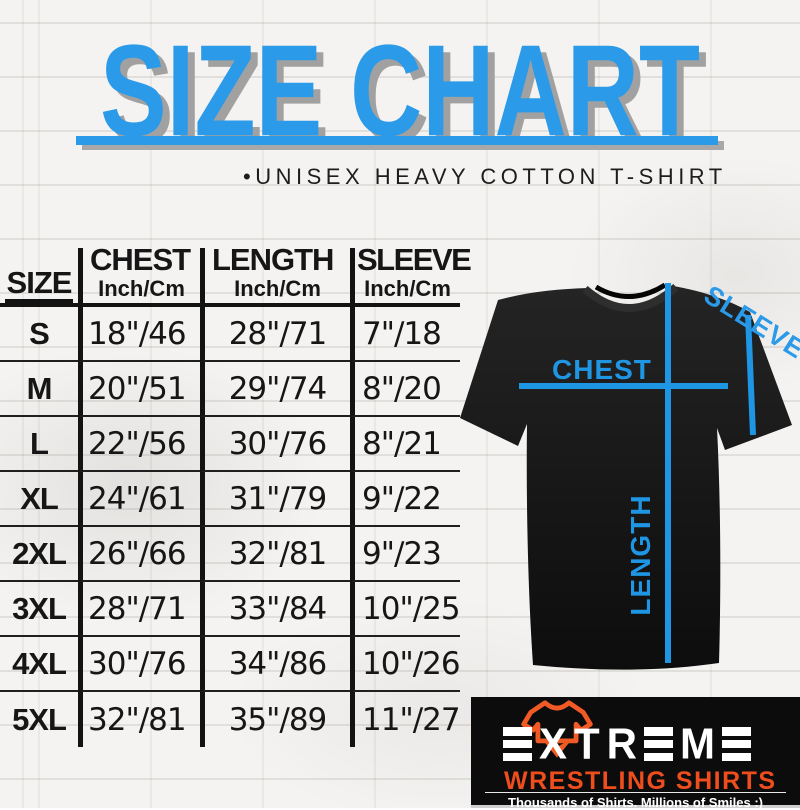 This screenshot has width=800, height=810. I want to click on size-column-header-cell: SIZE, so click(39, 277).